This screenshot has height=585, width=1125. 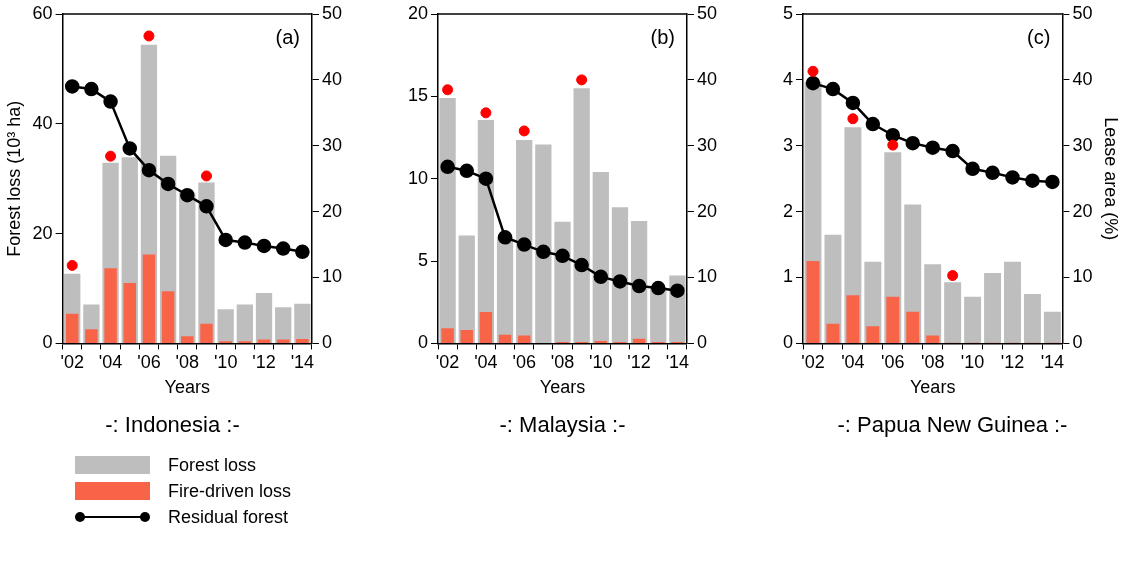 I want to click on y-tick-label: 10, so click(x=418, y=177).